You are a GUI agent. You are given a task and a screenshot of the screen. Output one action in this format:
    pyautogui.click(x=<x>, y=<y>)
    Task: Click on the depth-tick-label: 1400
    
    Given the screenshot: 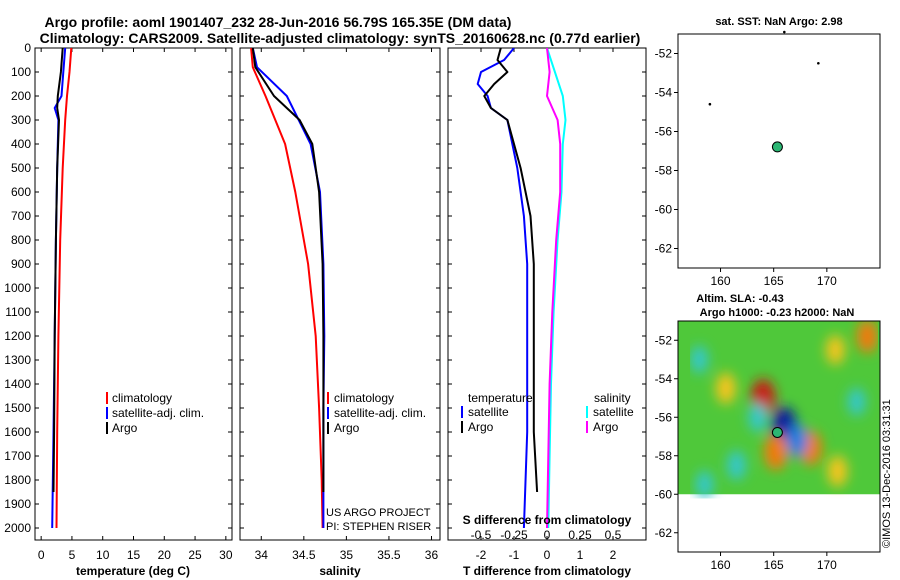 What is the action you would take?
    pyautogui.click(x=17, y=384)
    